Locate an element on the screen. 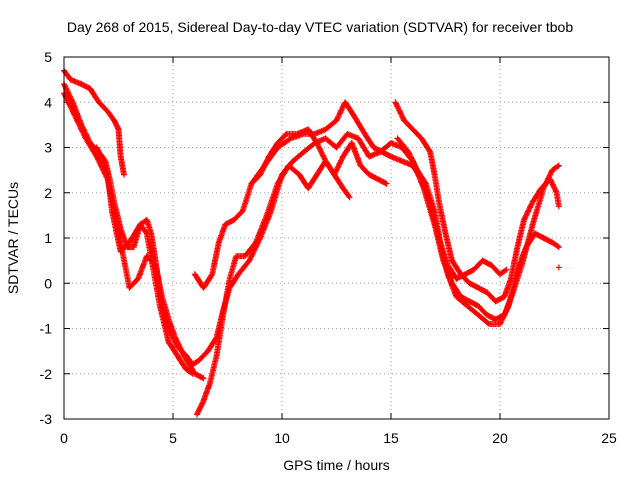 The width and height of the screenshot is (640, 480). x-tick-label: 0 is located at coordinates (64, 438).